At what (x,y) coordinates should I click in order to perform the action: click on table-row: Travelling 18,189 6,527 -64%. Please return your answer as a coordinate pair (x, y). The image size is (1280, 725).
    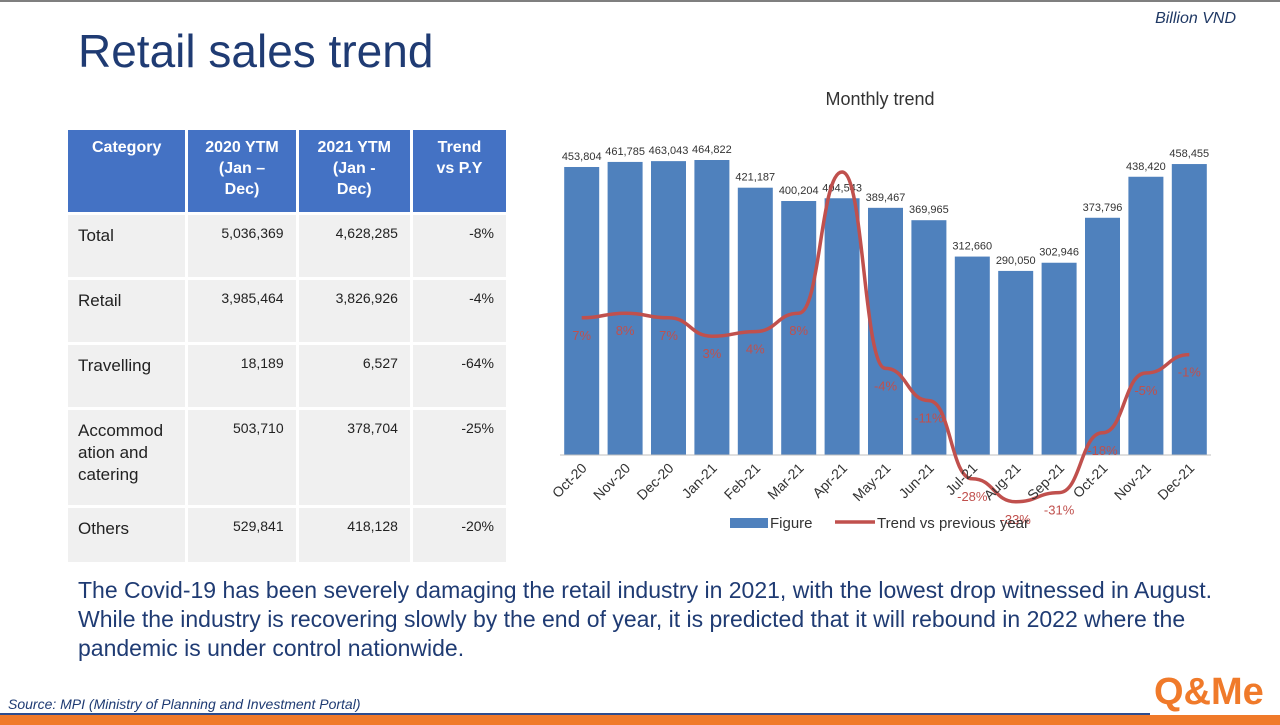
    Looking at the image, I should click on (287, 376).